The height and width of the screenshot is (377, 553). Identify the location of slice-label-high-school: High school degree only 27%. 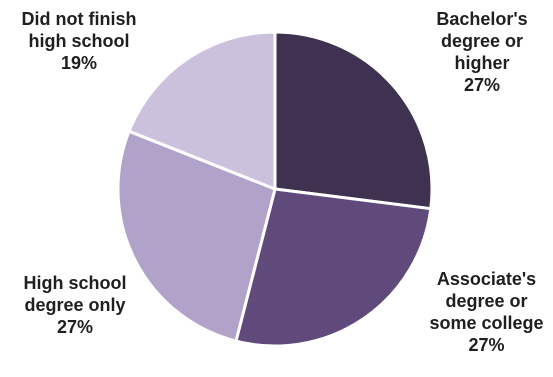
(75, 305).